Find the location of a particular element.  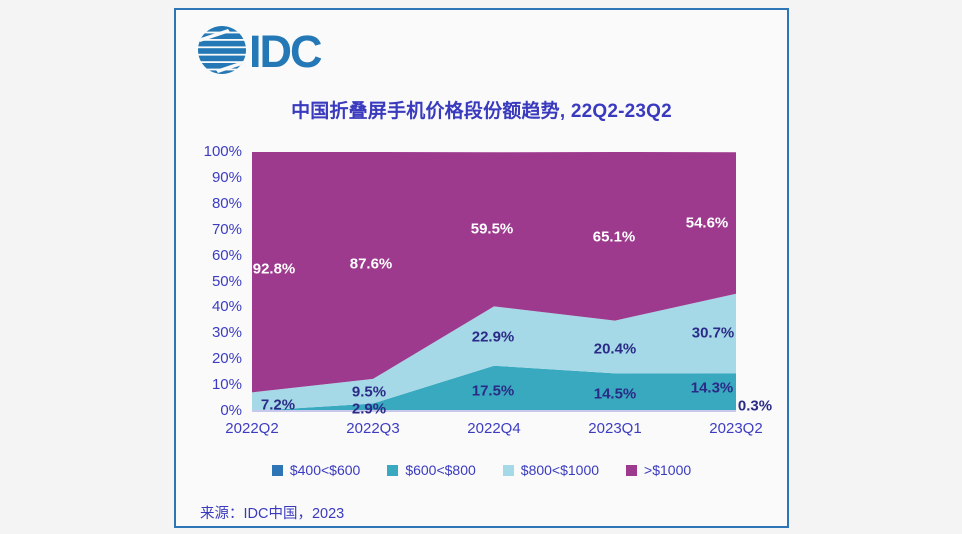

value-label: 30.7% is located at coordinates (713, 333).